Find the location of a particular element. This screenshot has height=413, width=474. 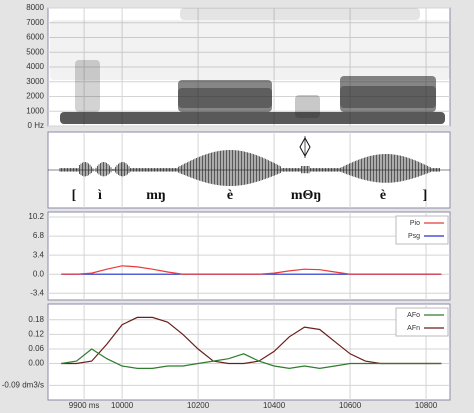

legend-label: Pio is located at coordinates (415, 223).